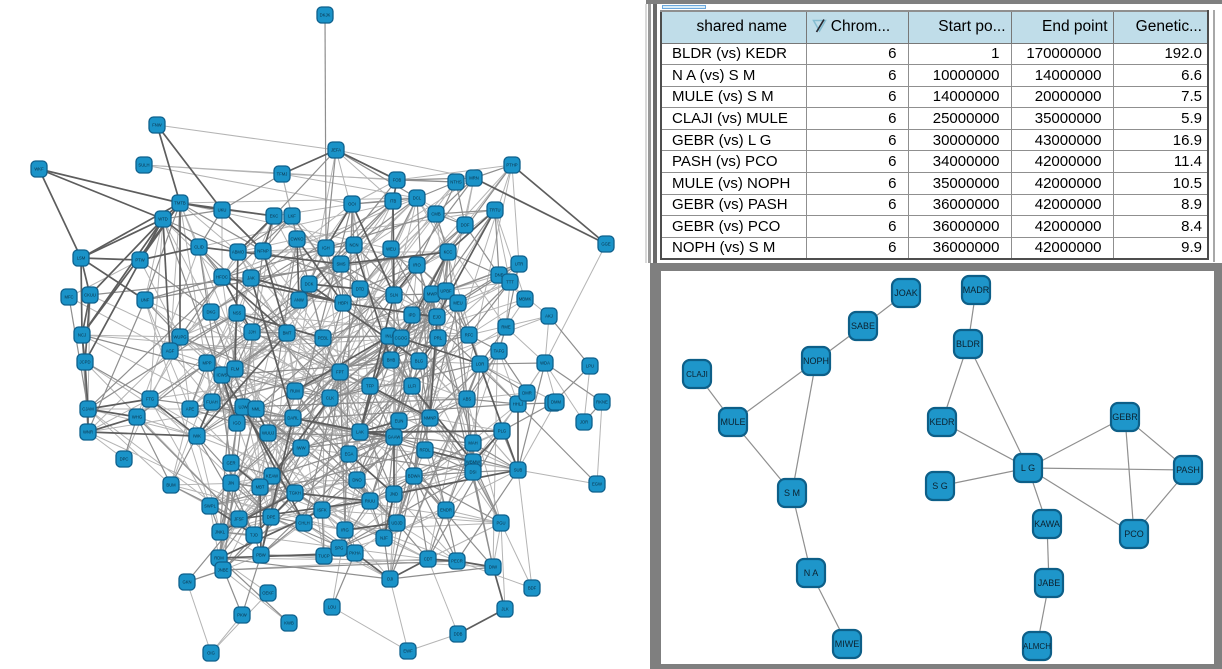  I want to click on svg-text: LPU, so click(590, 366).